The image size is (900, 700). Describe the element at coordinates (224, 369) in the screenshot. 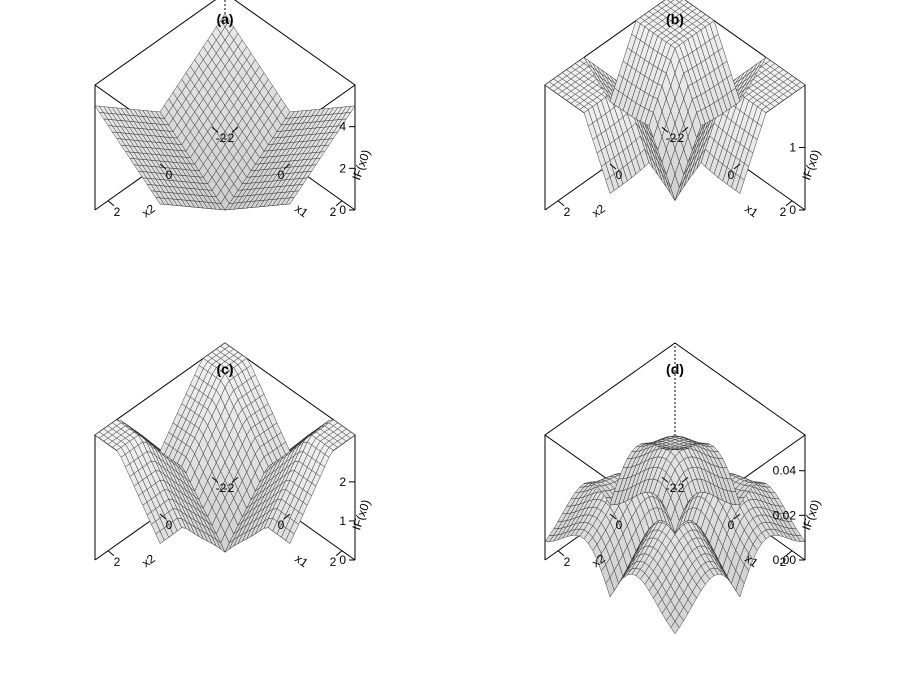

I see `panel-title: (c)` at that location.